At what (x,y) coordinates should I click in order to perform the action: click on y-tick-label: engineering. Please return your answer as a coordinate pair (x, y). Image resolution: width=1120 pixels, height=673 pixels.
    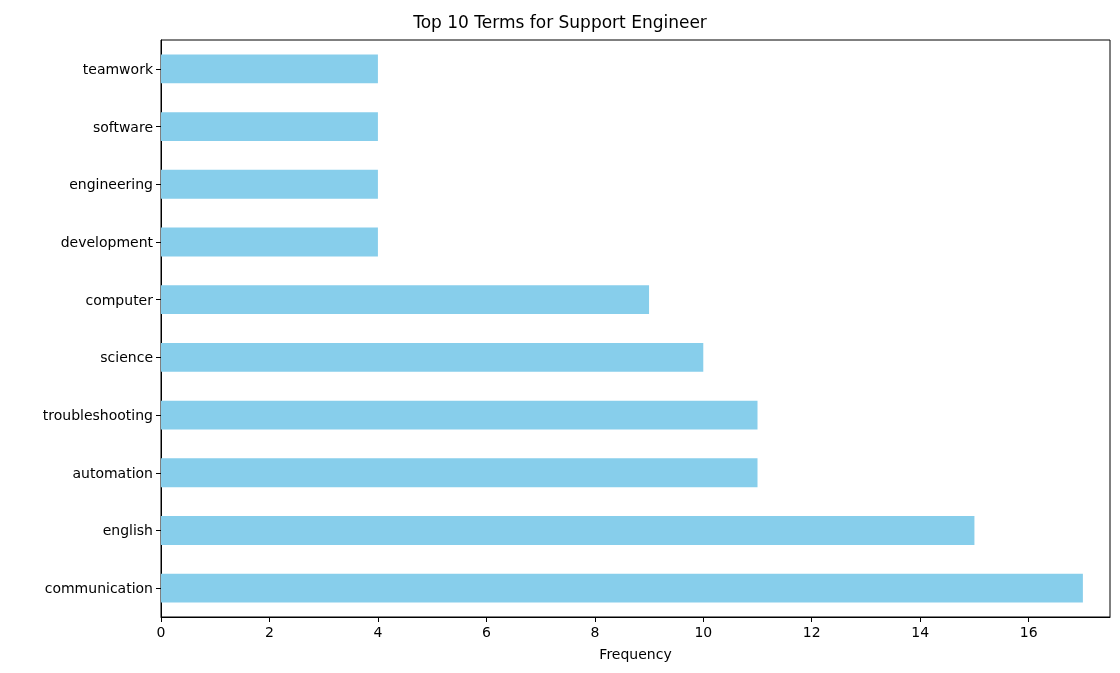
    Looking at the image, I should click on (111, 184).